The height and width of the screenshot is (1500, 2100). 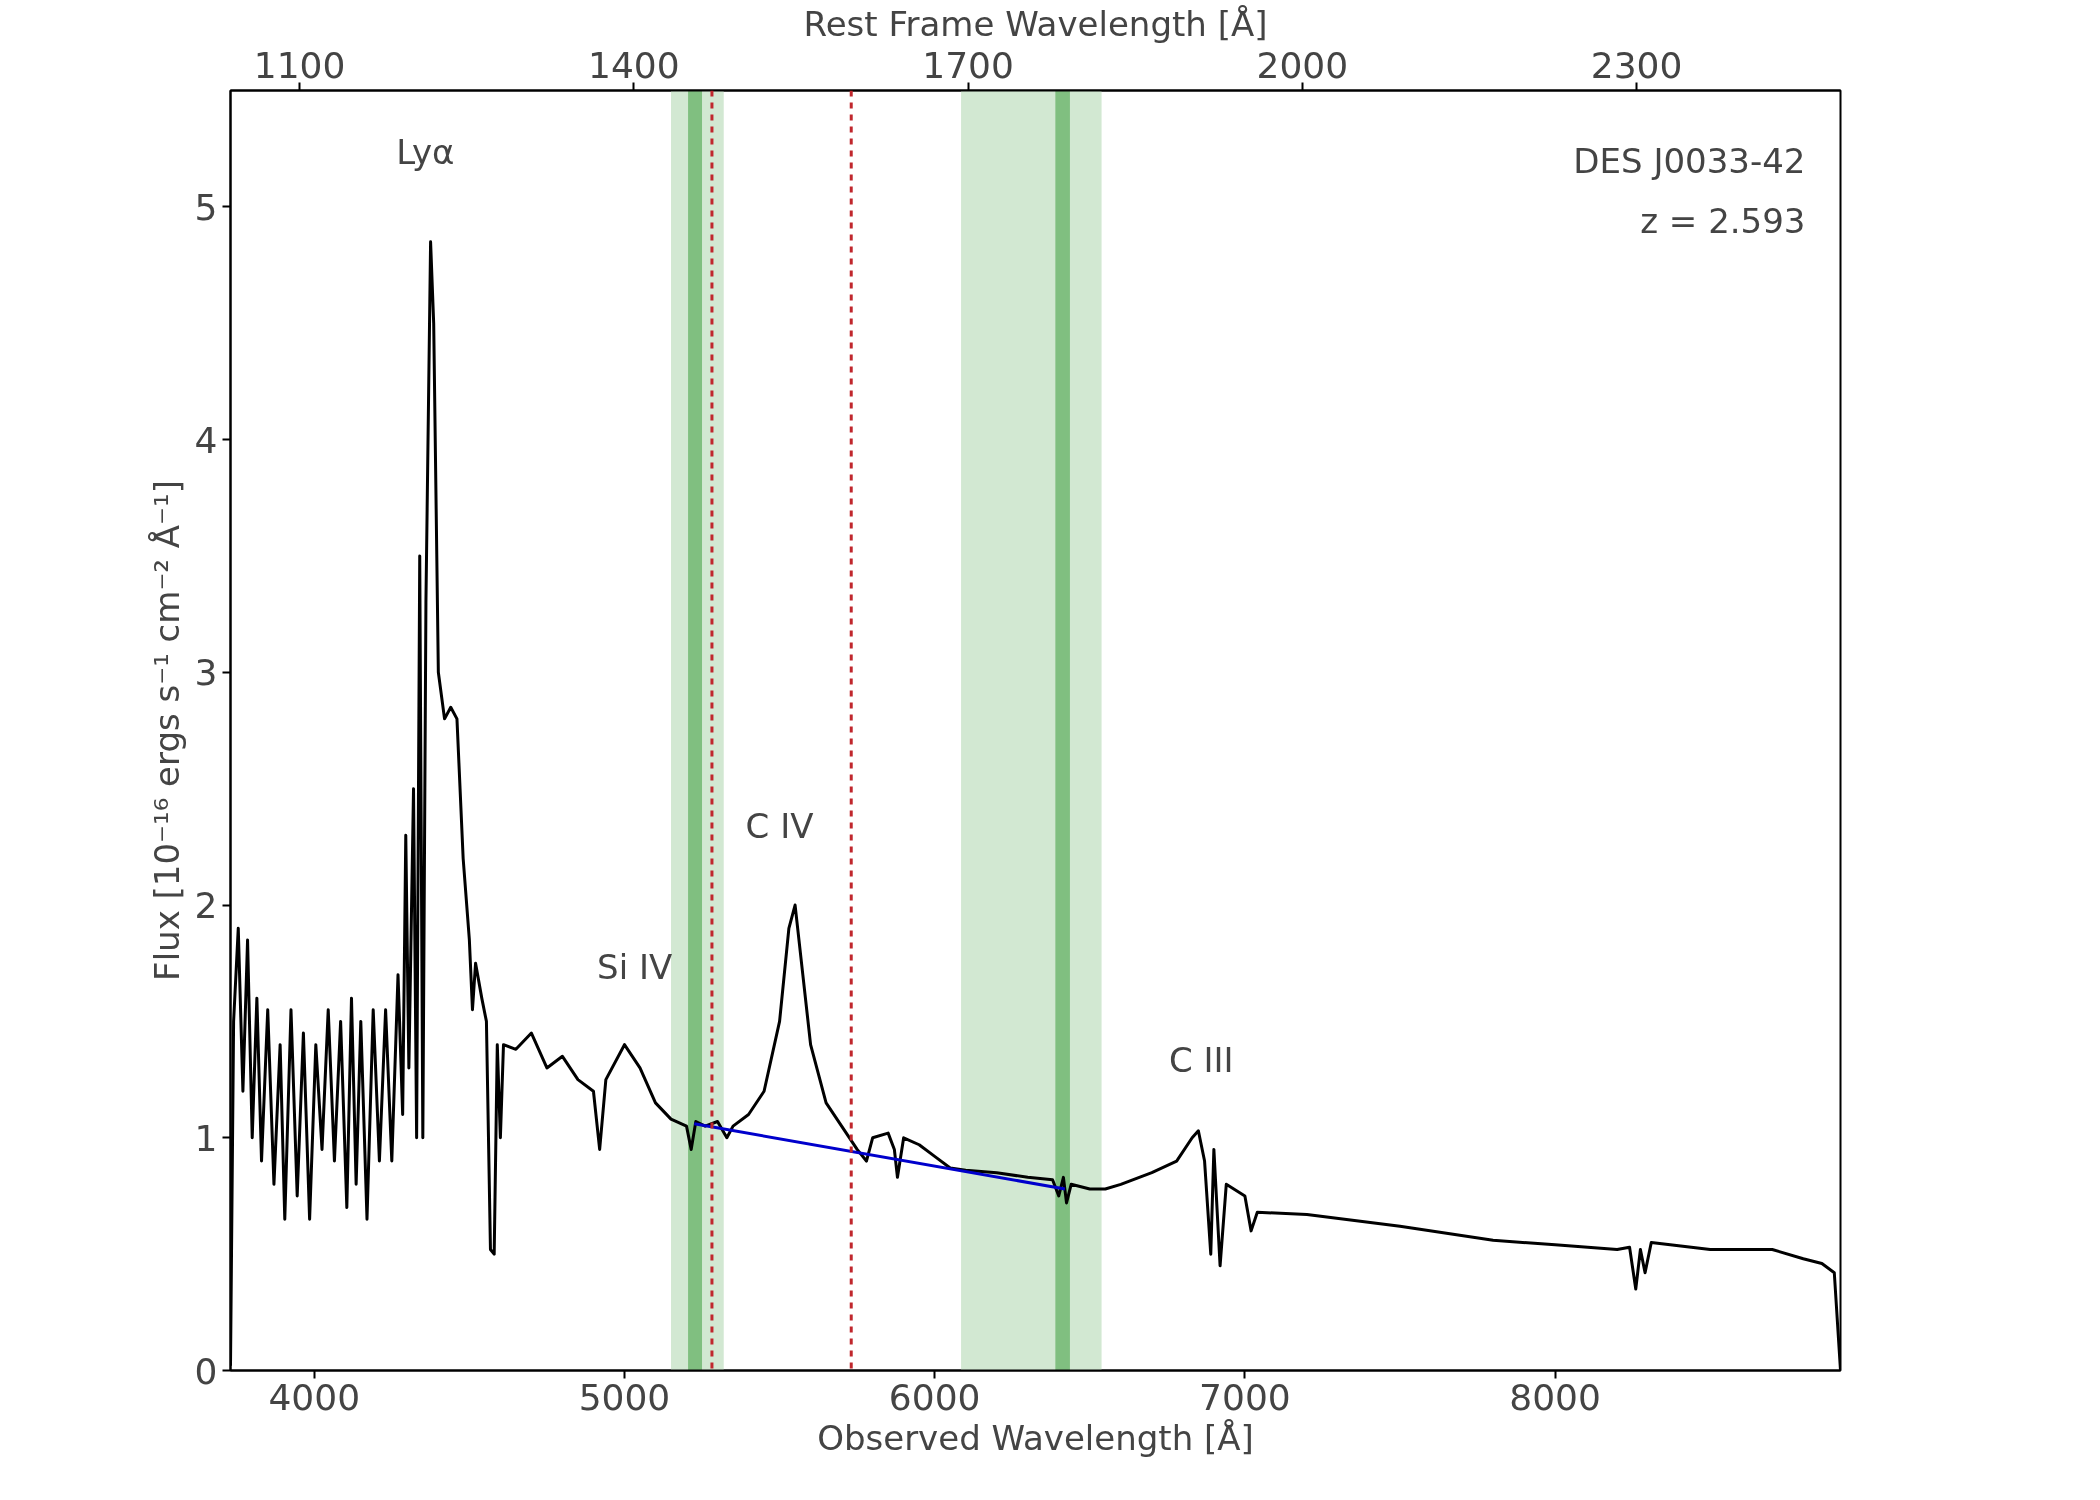 I want to click on x2-tick-label: 1100, so click(x=299, y=65).